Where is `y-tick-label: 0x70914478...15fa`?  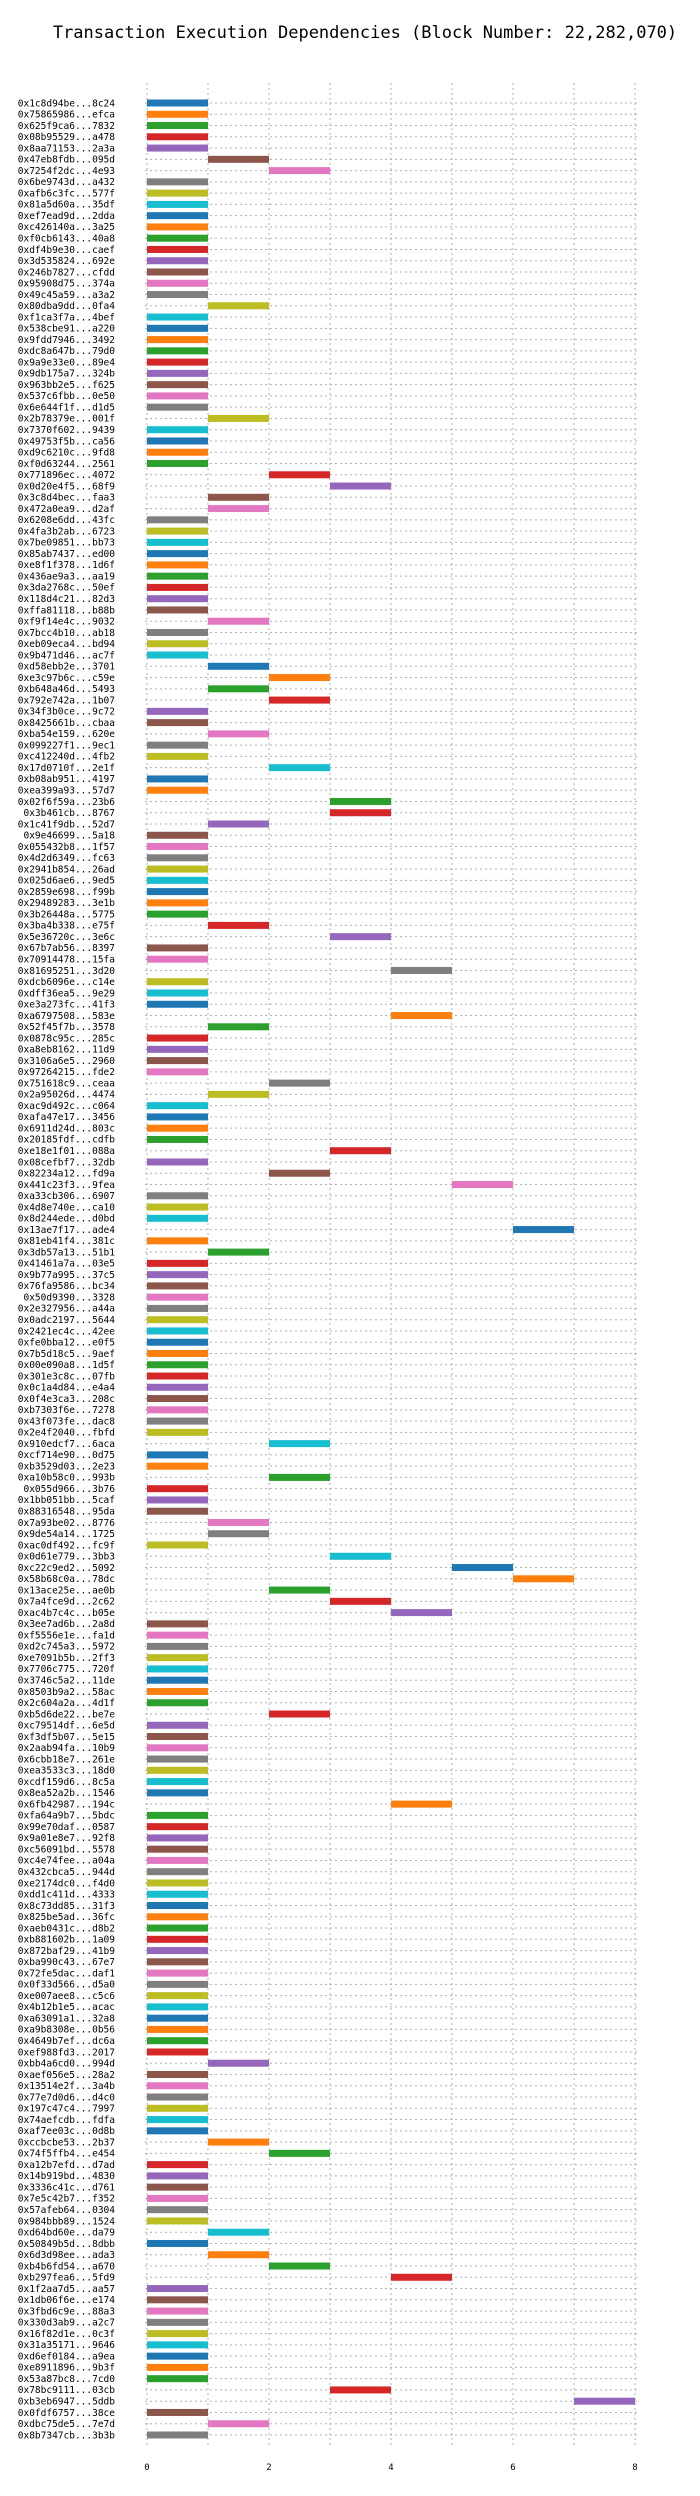 y-tick-label: 0x70914478...15fa is located at coordinates (66, 959).